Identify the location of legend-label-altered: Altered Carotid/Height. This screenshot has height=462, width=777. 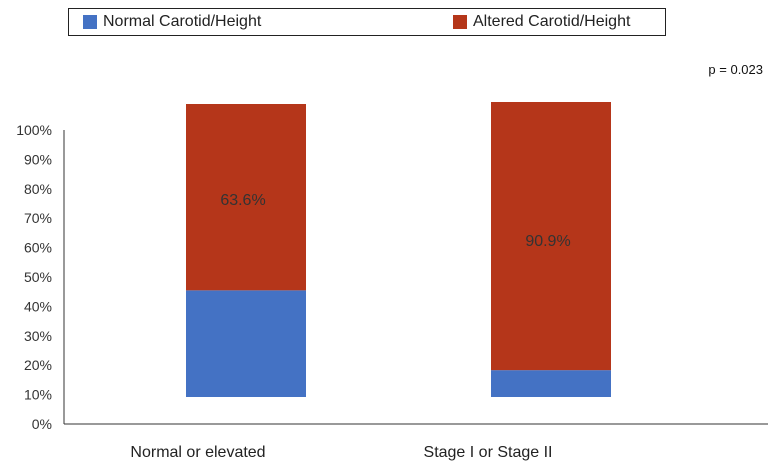
(552, 21).